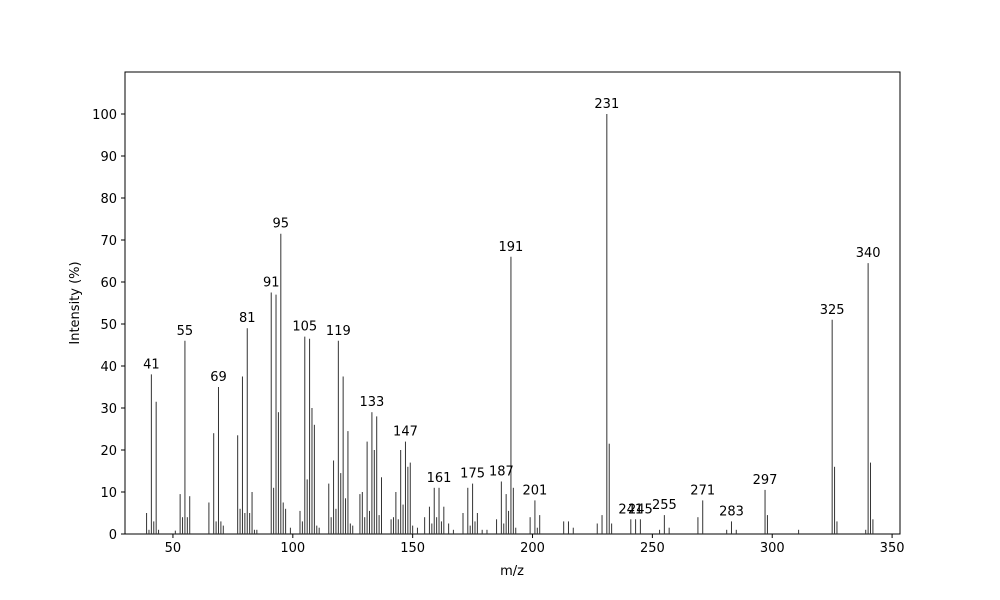 The image size is (1000, 600). I want to click on peak-label: 297, so click(765, 480).